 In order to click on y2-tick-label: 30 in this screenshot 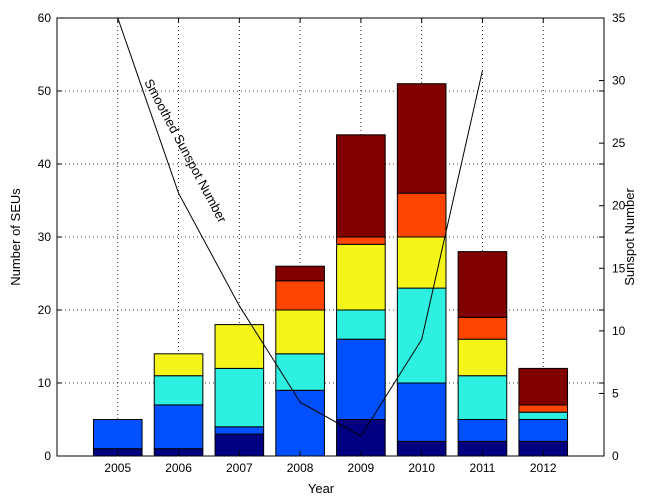, I will do `click(619, 81)`.